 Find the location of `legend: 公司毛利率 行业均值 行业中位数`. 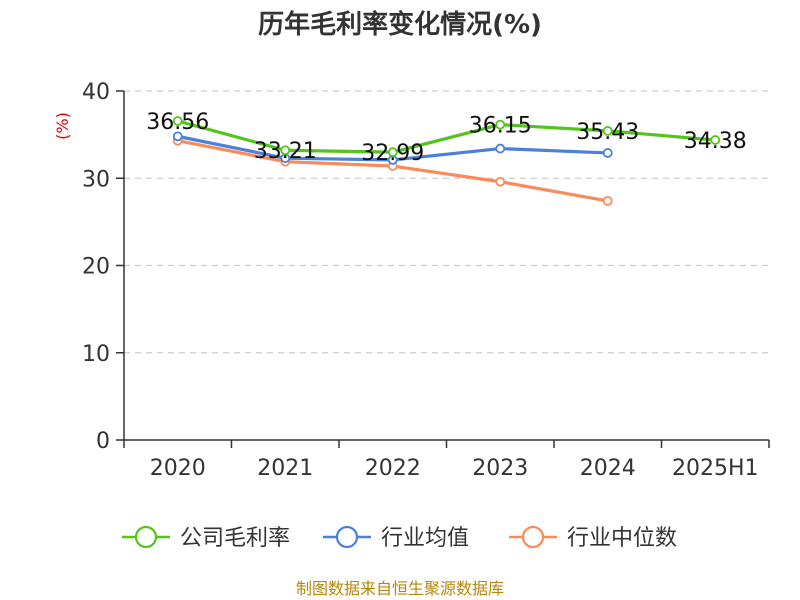

legend: 公司毛利率 行业均值 行业中位数 is located at coordinates (399, 538).